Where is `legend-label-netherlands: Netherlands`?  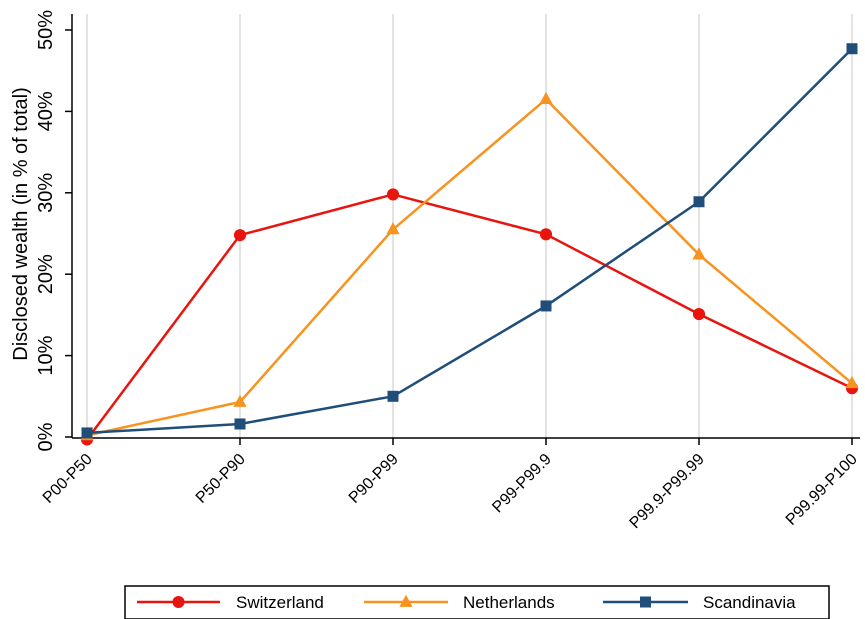 legend-label-netherlands: Netherlands is located at coordinates (509, 602).